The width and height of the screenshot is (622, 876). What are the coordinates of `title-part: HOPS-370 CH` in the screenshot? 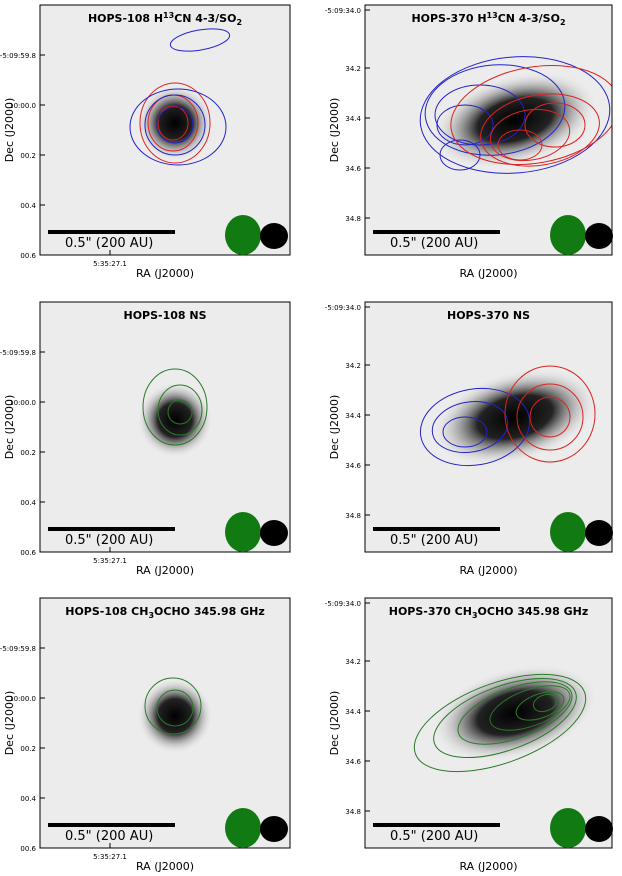 It's located at (430, 611).